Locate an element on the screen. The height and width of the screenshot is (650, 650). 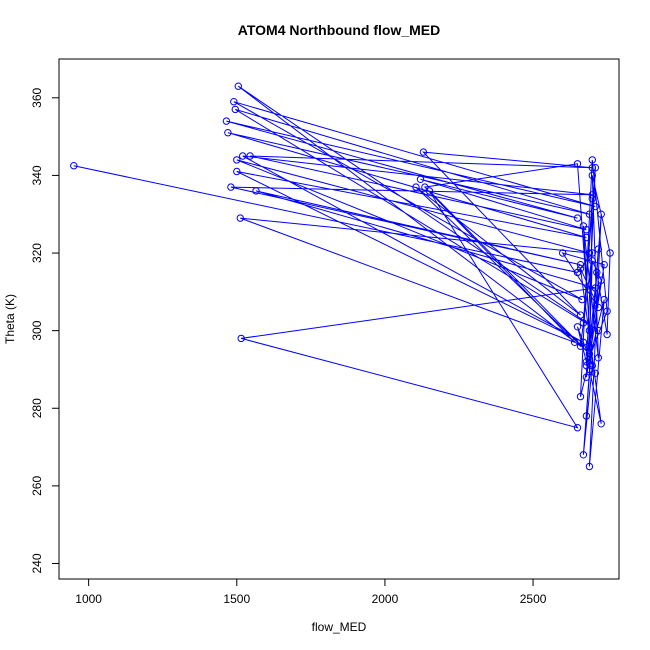
y-tick-label: 240 is located at coordinates (37, 563).